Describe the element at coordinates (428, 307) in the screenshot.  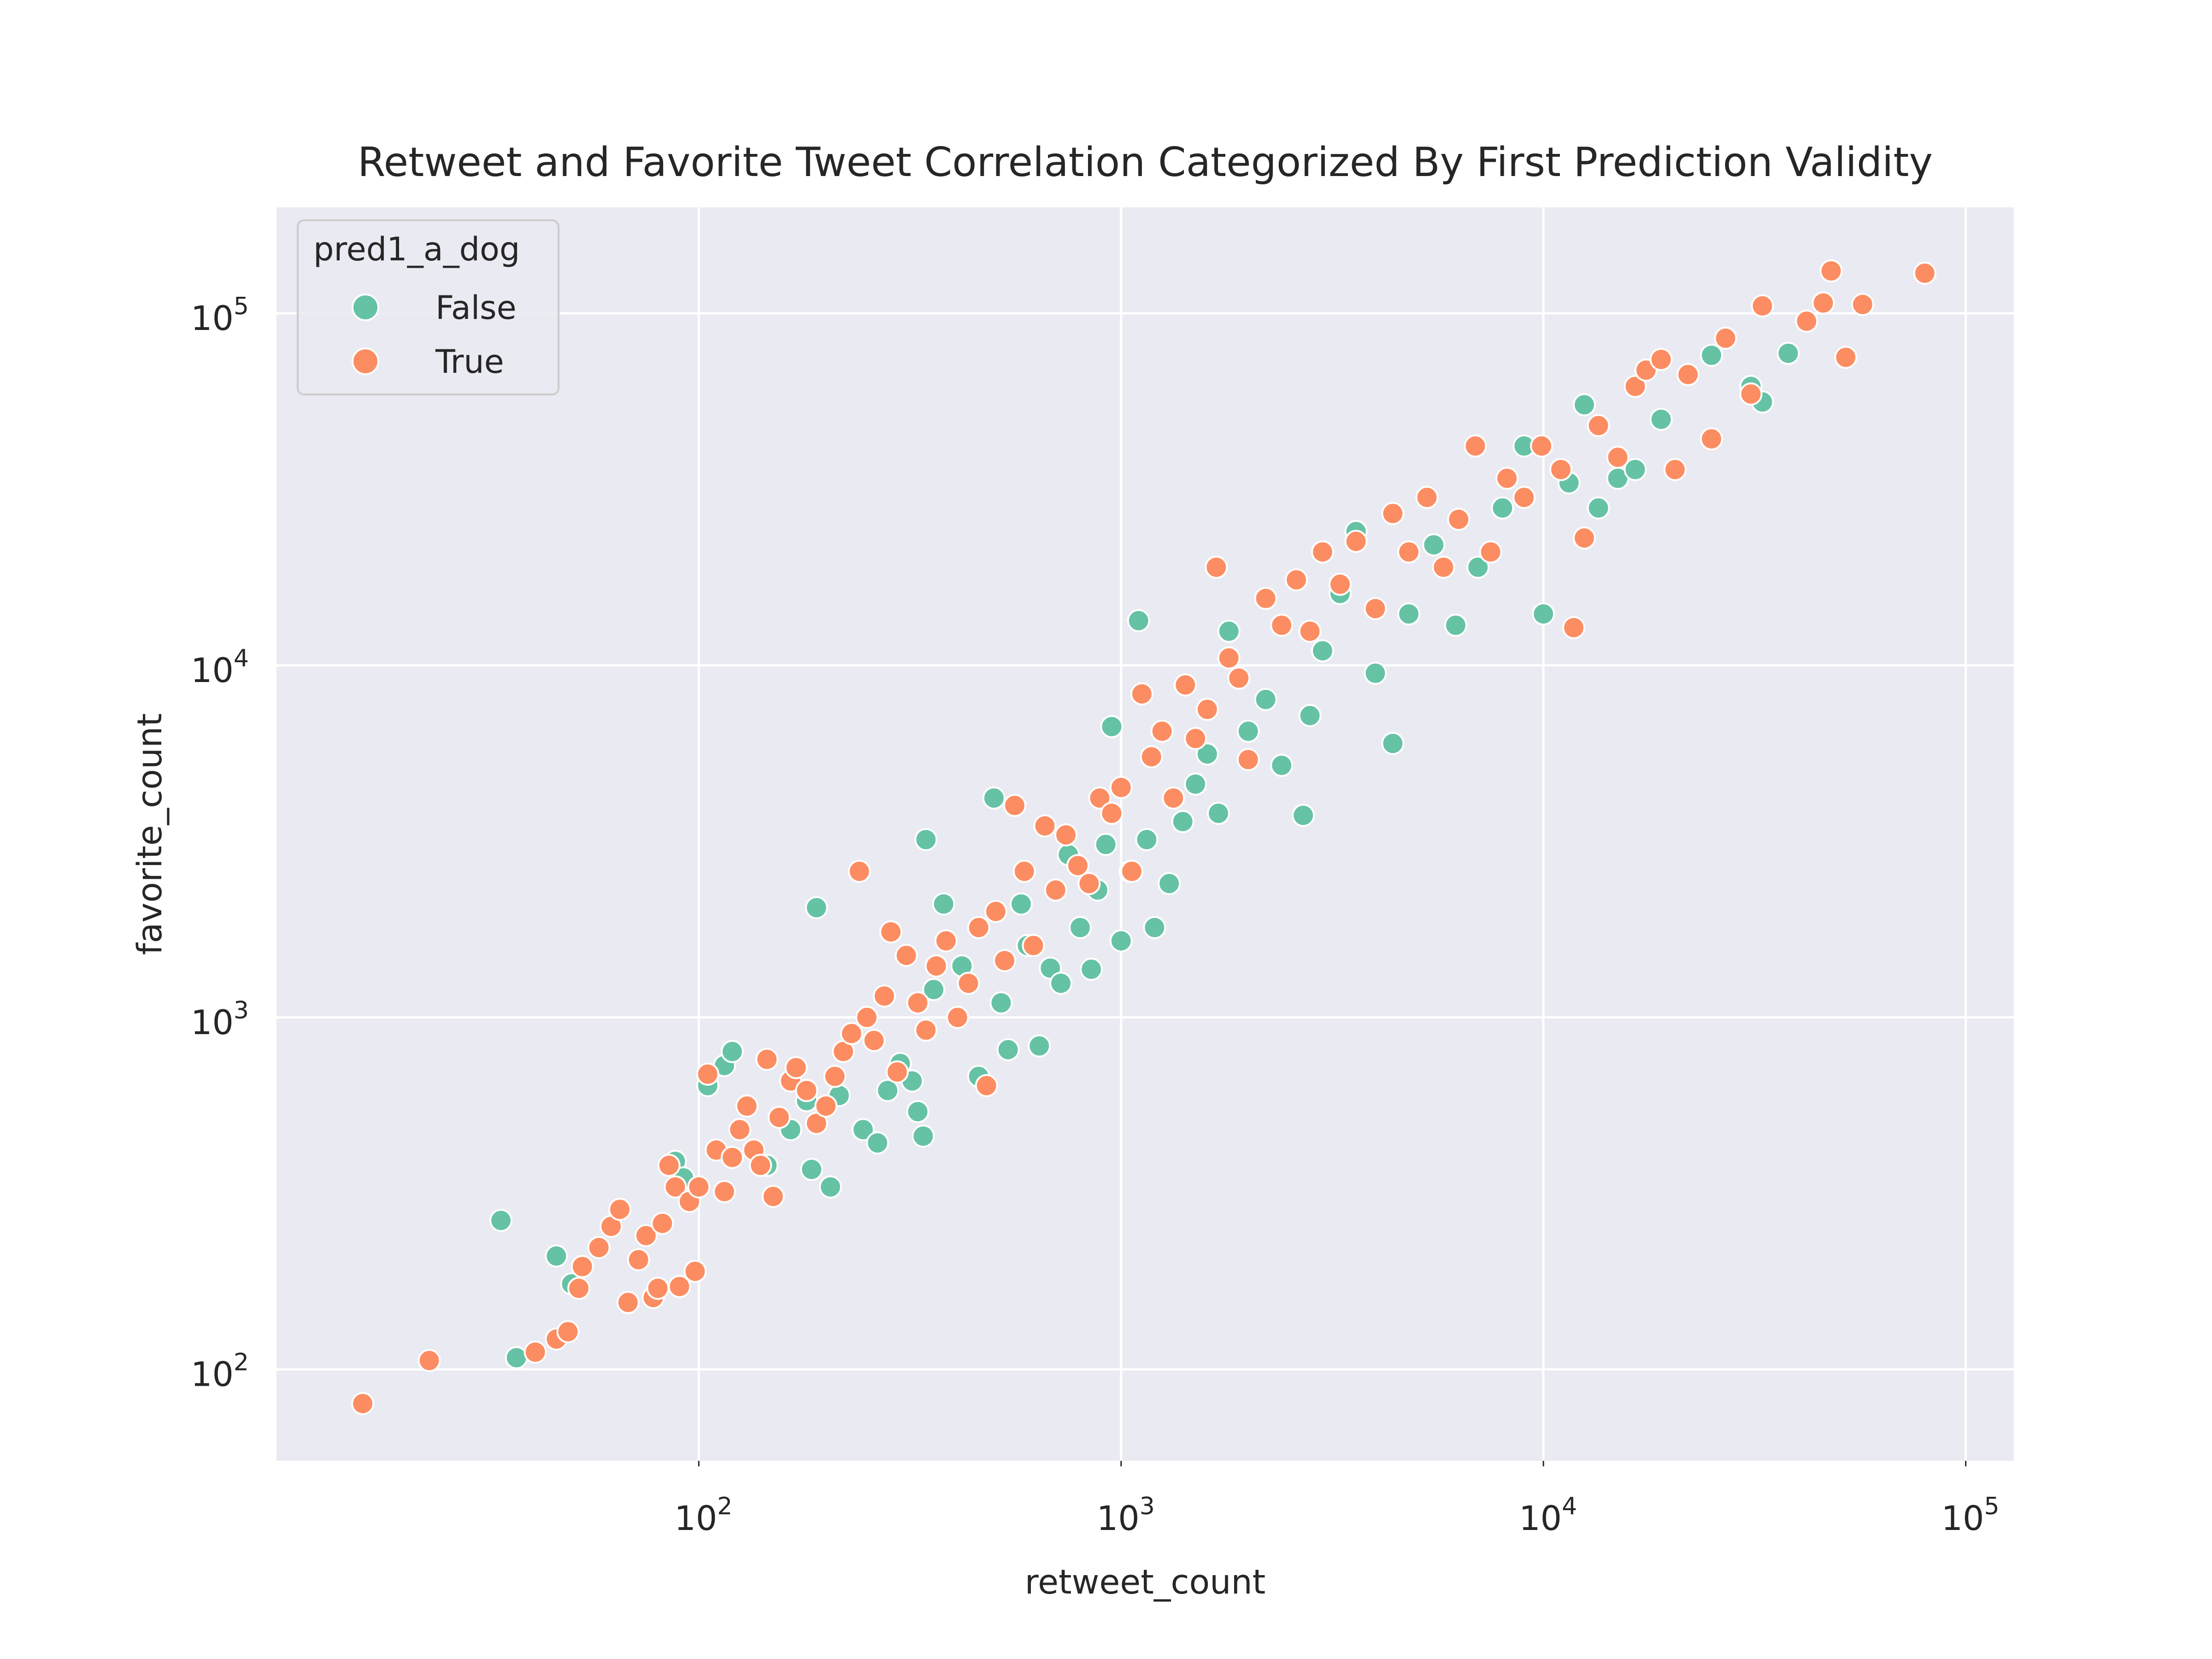
I see `legend: pred1_a_dog False True` at that location.